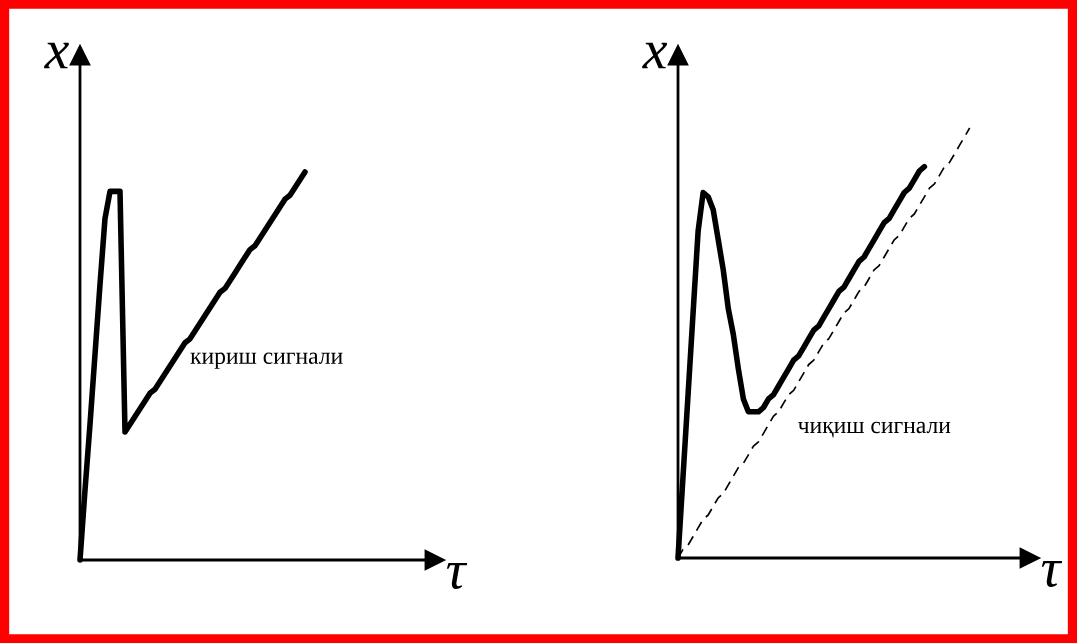 The image size is (1077, 643). What do you see at coordinates (874, 429) in the screenshot?
I see `series-label: чиқиш сигнали` at bounding box center [874, 429].